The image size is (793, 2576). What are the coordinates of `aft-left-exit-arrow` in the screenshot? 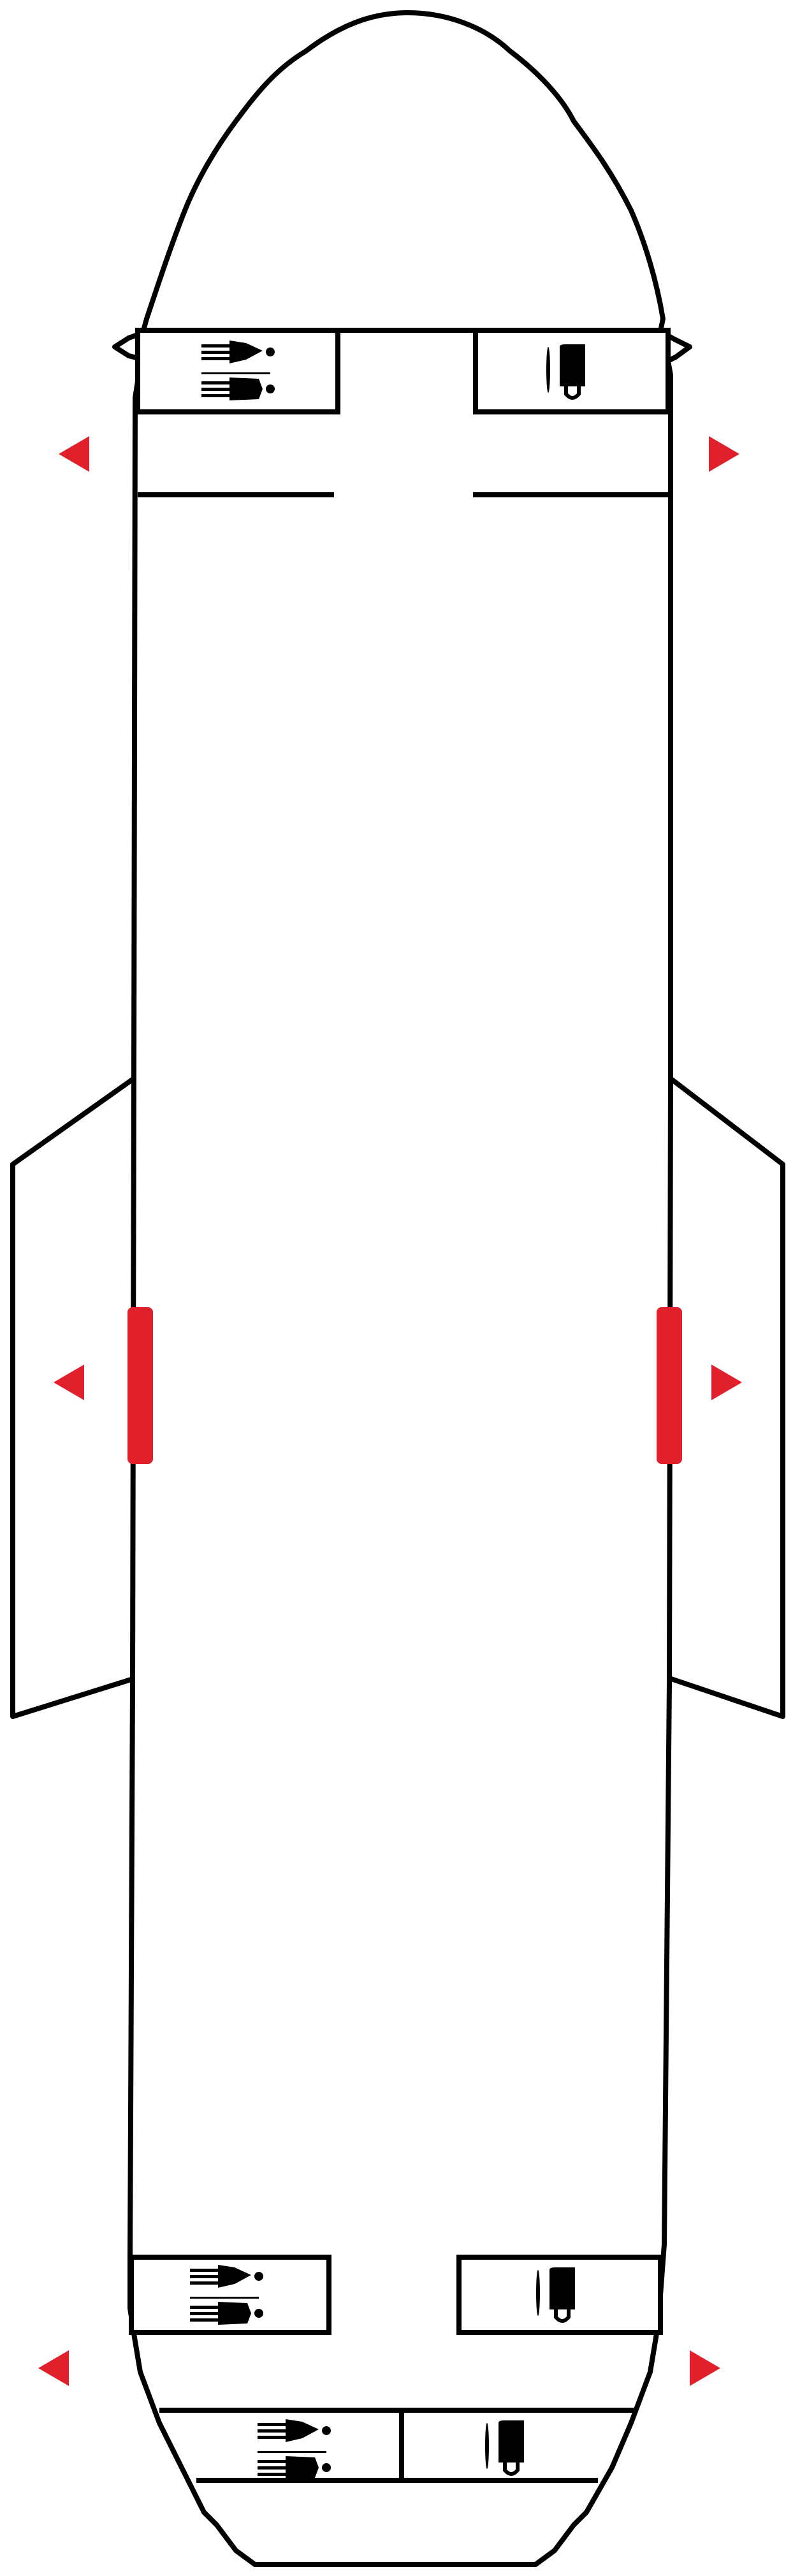 It's located at (53, 2368).